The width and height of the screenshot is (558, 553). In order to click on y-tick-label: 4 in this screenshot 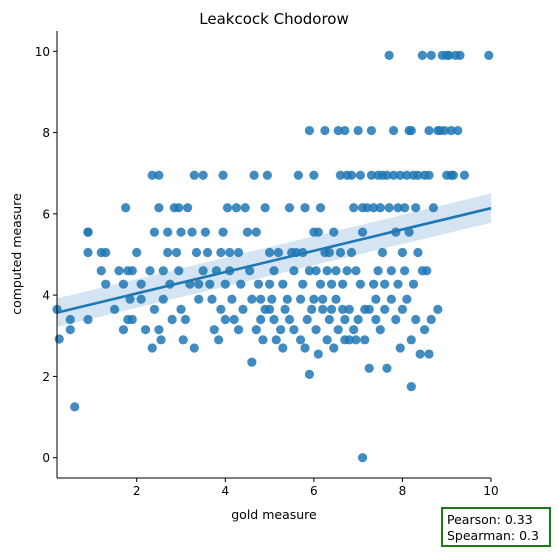, I will do `click(46, 296)`.